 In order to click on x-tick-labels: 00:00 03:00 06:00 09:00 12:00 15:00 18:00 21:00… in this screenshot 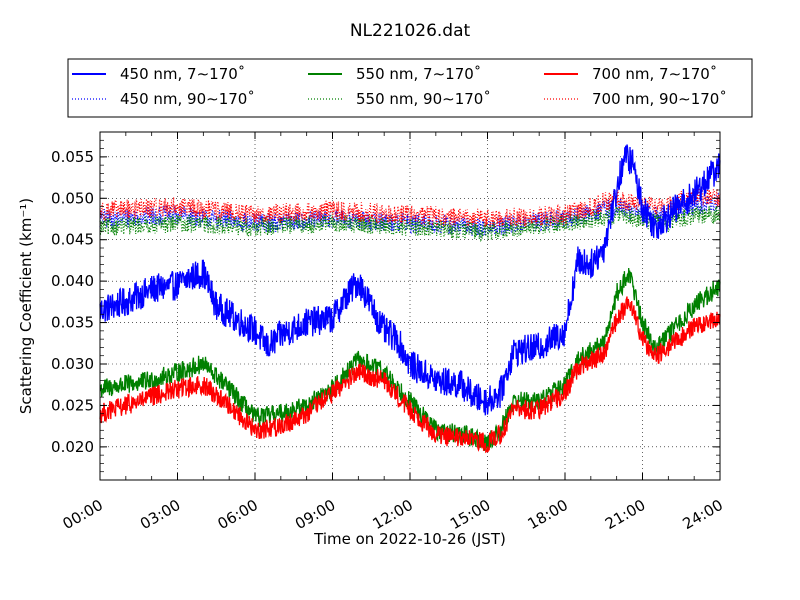, I will do `click(393, 514)`.